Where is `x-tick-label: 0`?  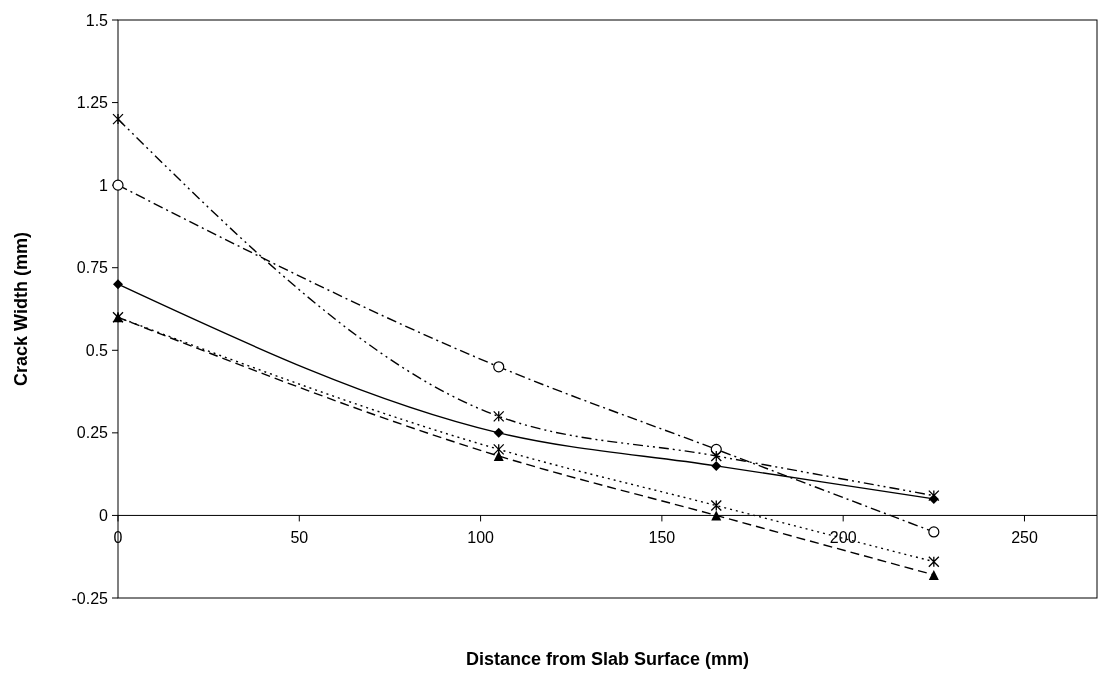 x-tick-label: 0 is located at coordinates (118, 538).